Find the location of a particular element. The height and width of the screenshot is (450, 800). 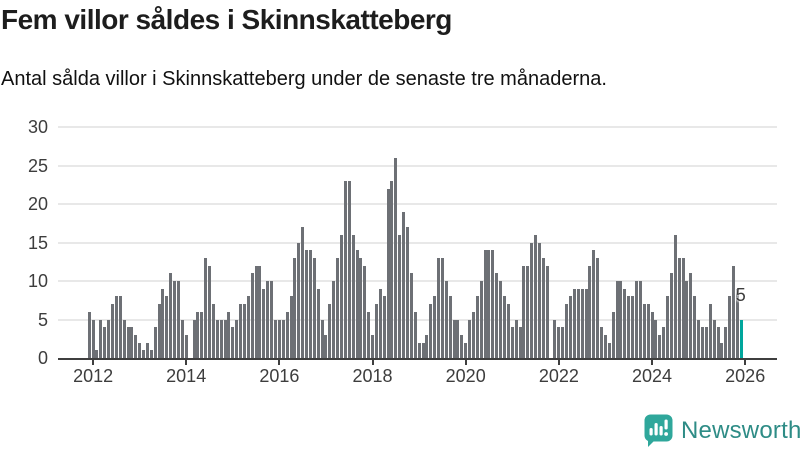

newsworthy-logo-icon is located at coordinates (658, 430).